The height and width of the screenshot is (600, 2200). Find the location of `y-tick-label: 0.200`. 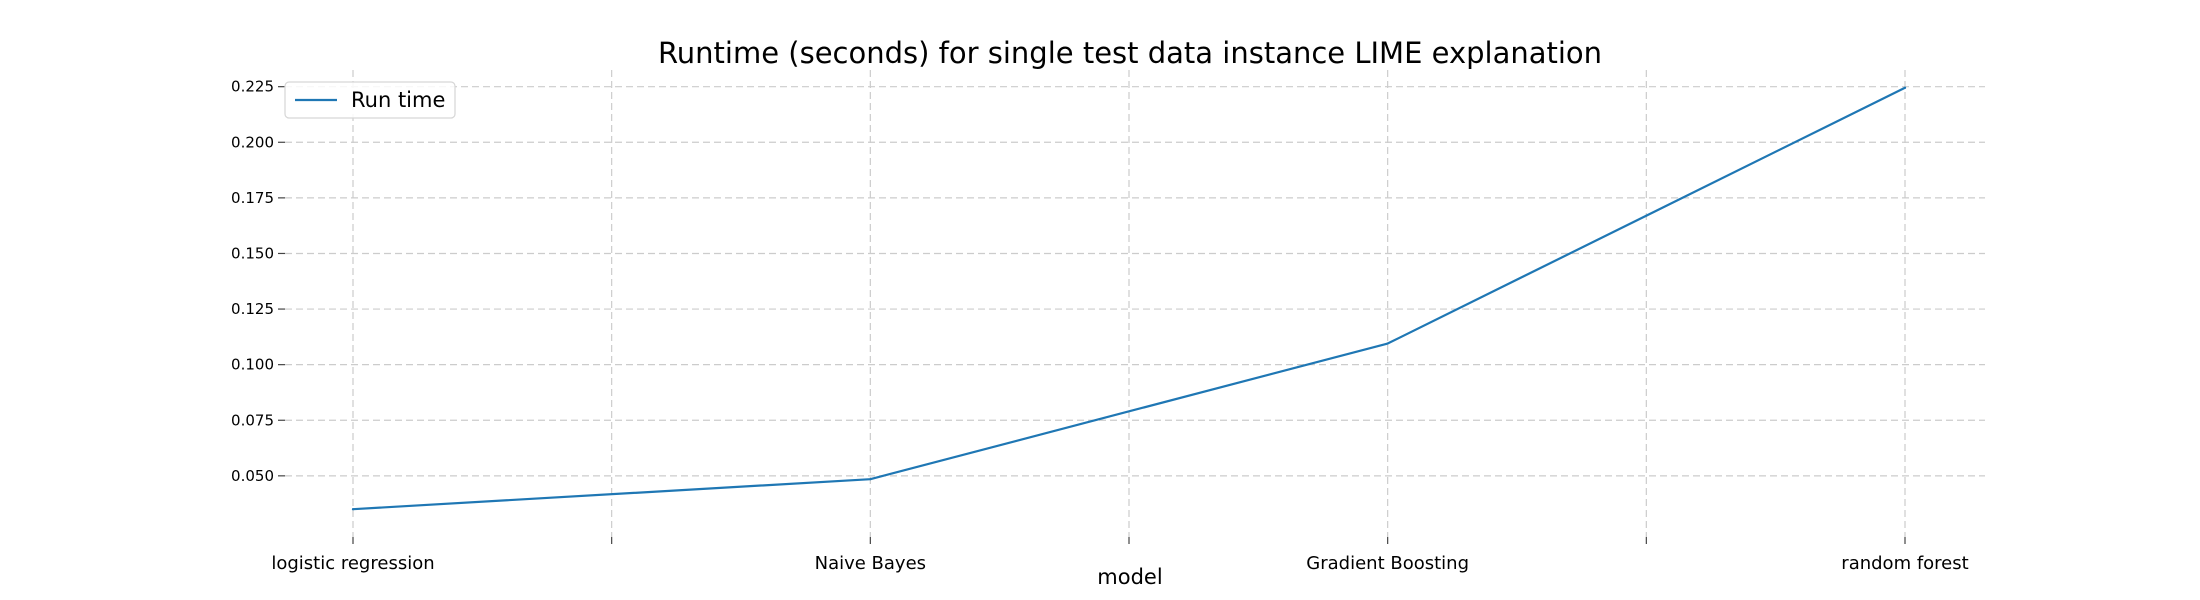

y-tick-label: 0.200 is located at coordinates (252, 142).